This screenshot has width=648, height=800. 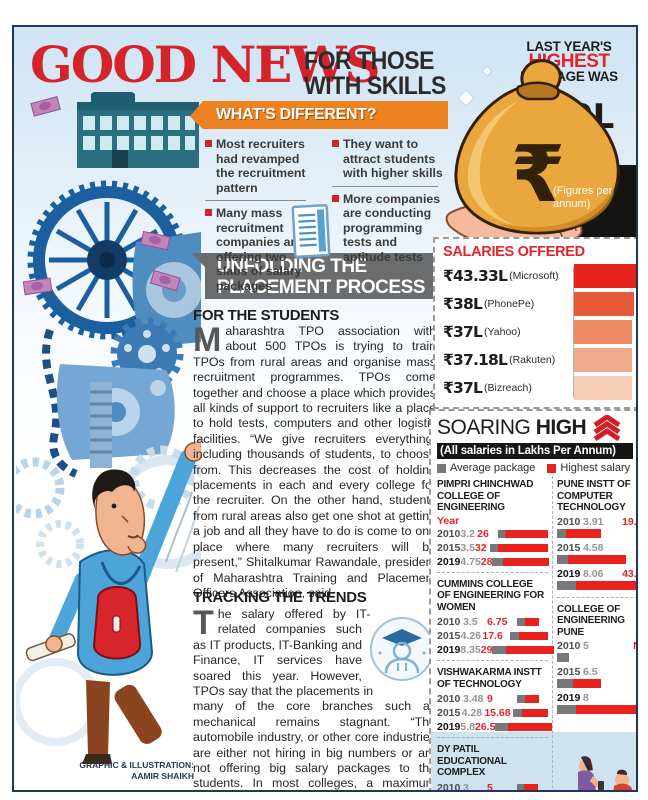 I want to click on salary-row: ₹37L (Yahoo), so click(x=539, y=332).